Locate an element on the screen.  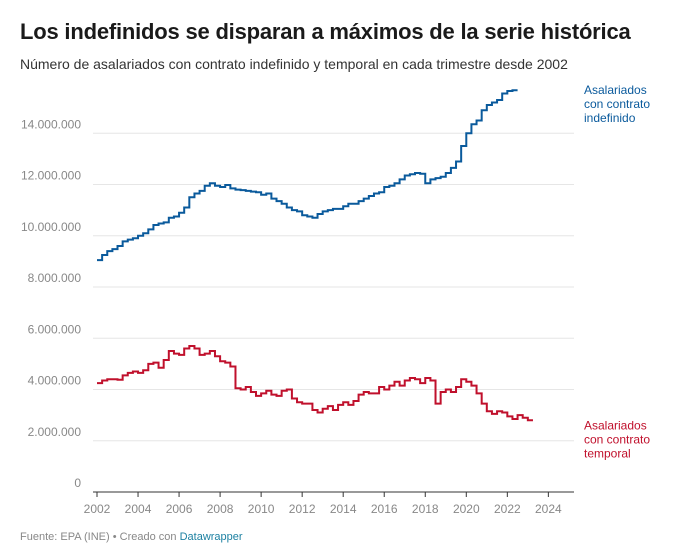
y-tick-label: 4.000.000 is located at coordinates (55, 381).